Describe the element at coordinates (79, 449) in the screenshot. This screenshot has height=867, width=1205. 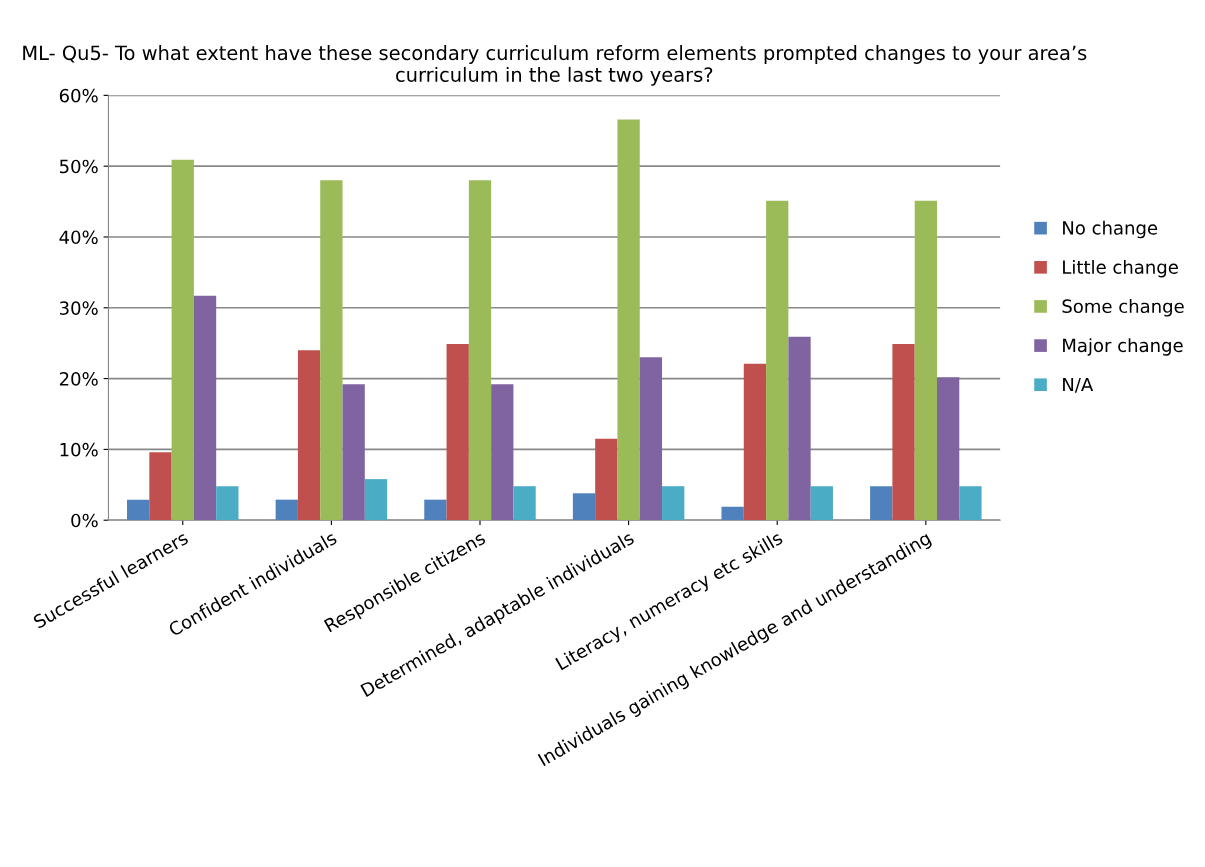
I see `y-tick-label: 10%` at that location.